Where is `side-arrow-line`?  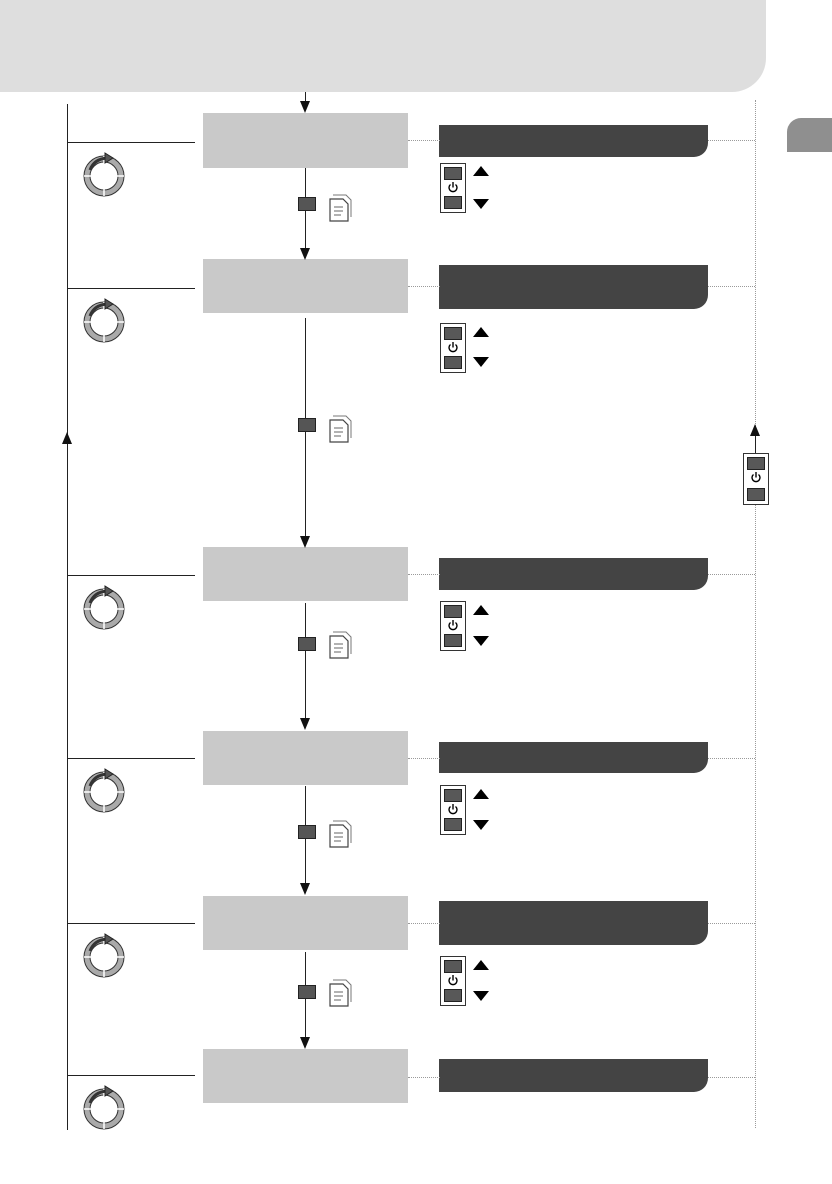 side-arrow-line is located at coordinates (755, 443).